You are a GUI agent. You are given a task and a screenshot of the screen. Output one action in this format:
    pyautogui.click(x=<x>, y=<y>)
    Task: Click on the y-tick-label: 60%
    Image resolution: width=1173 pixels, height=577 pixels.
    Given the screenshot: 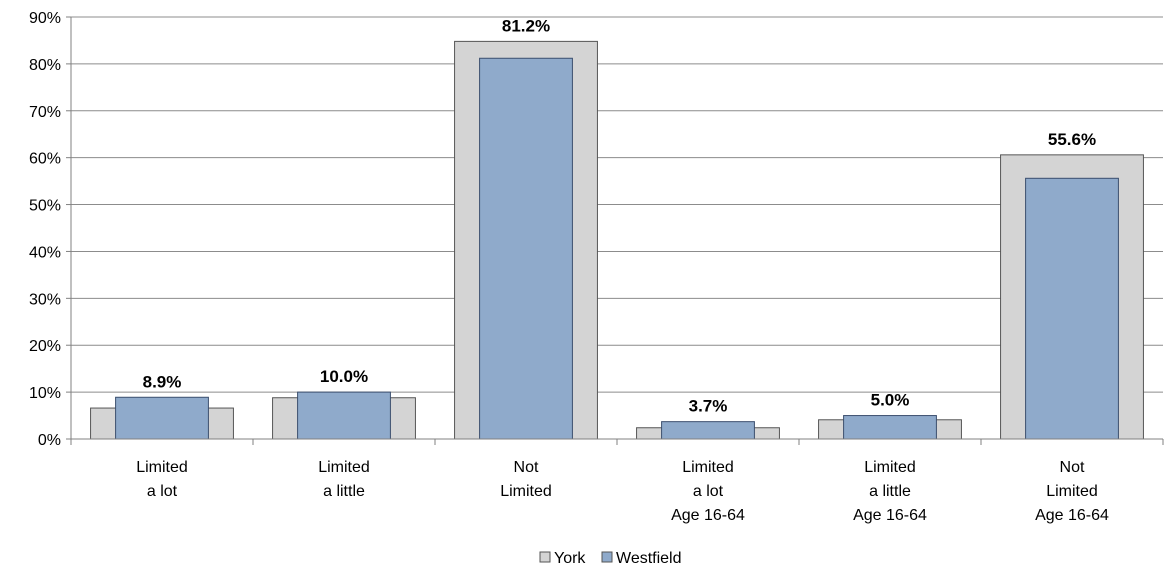 What is the action you would take?
    pyautogui.click(x=45, y=159)
    